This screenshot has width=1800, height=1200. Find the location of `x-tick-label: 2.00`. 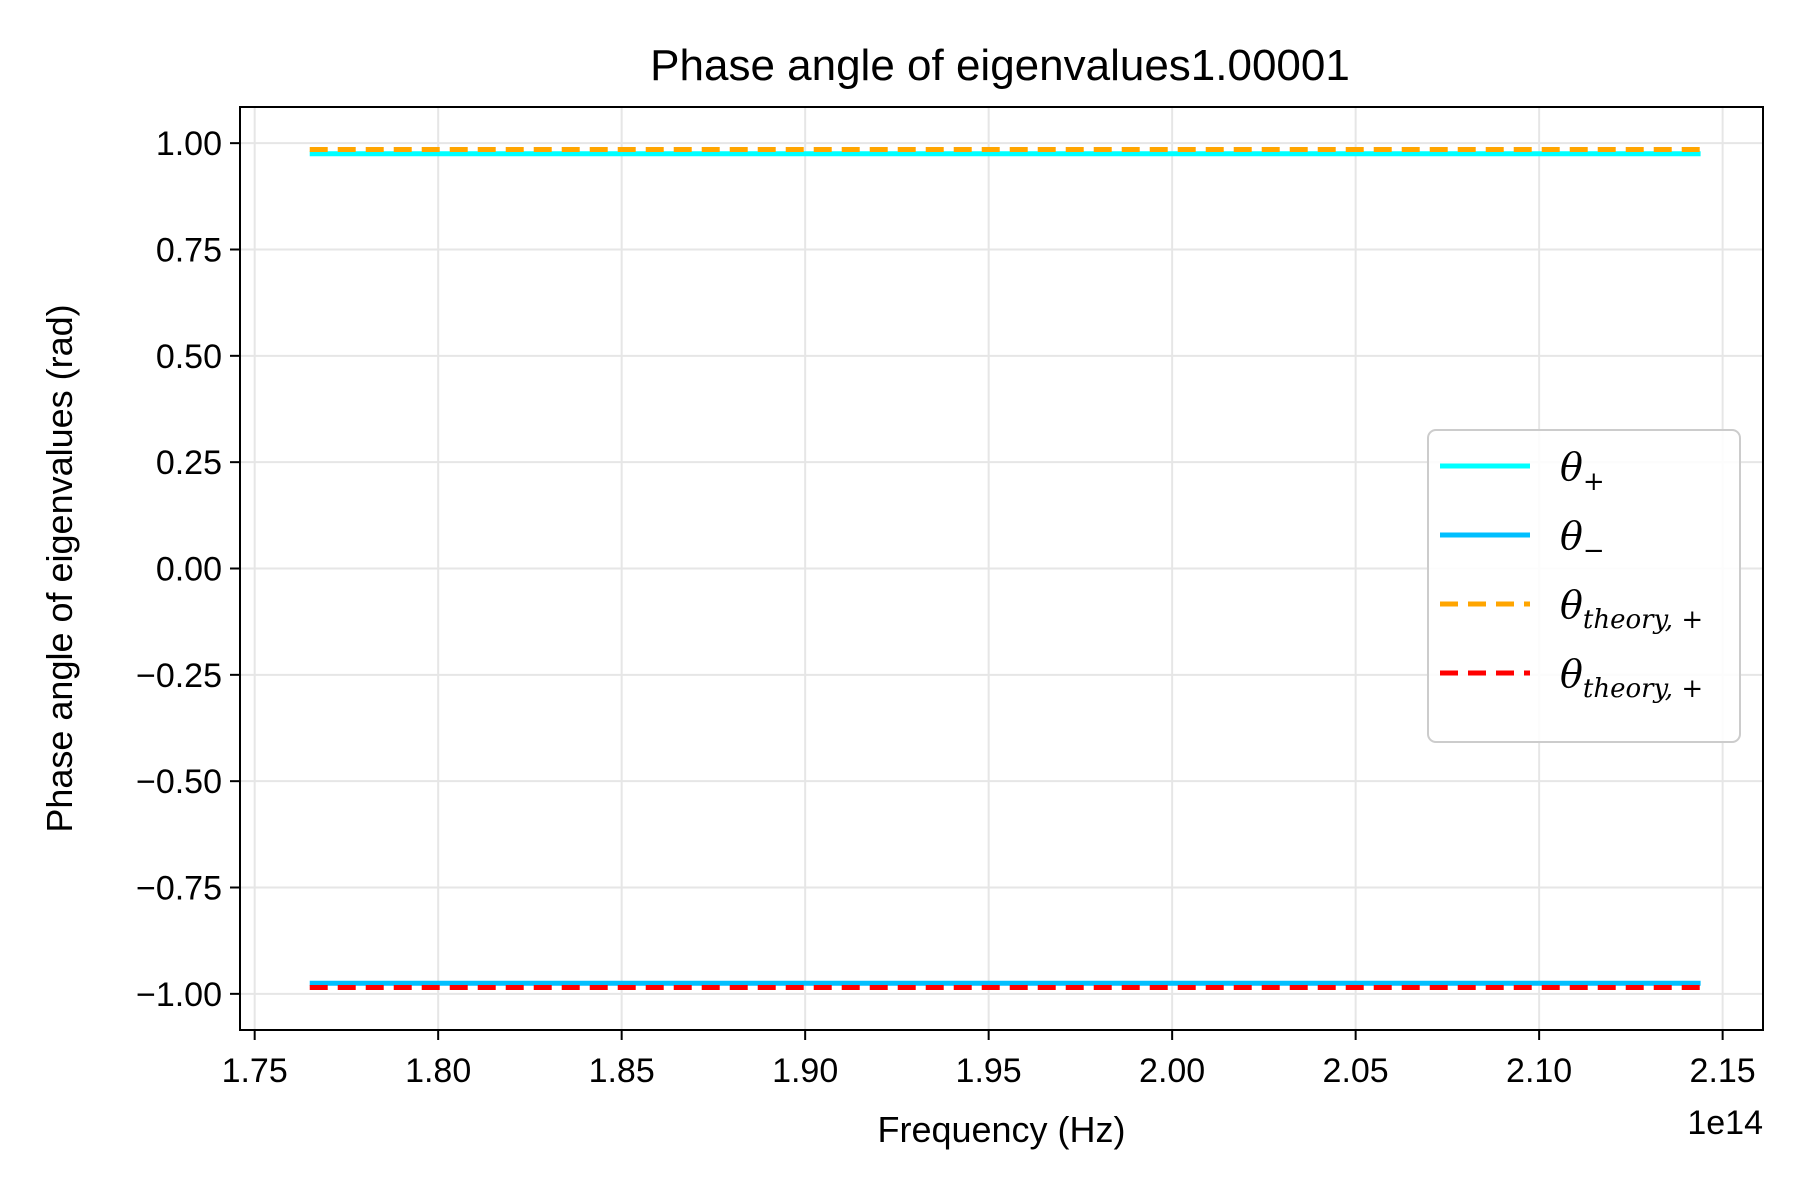

x-tick-label: 2.00 is located at coordinates (1172, 1071).